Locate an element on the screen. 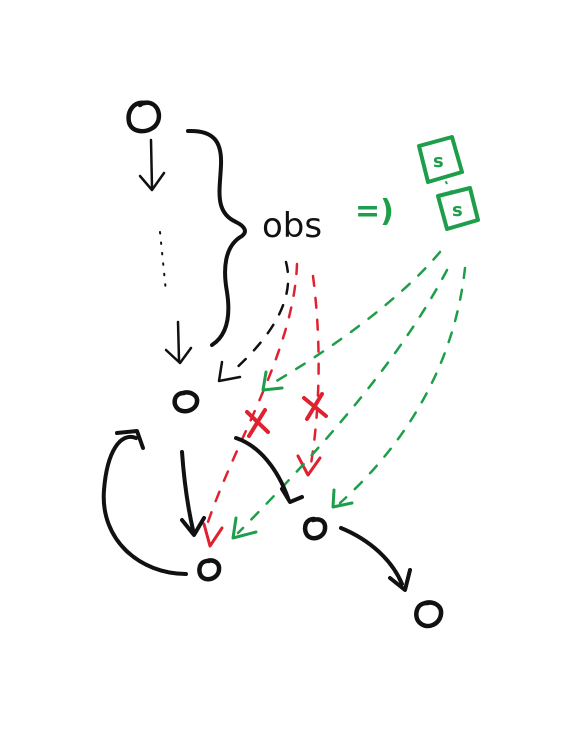  branch-node is located at coordinates (315, 528).